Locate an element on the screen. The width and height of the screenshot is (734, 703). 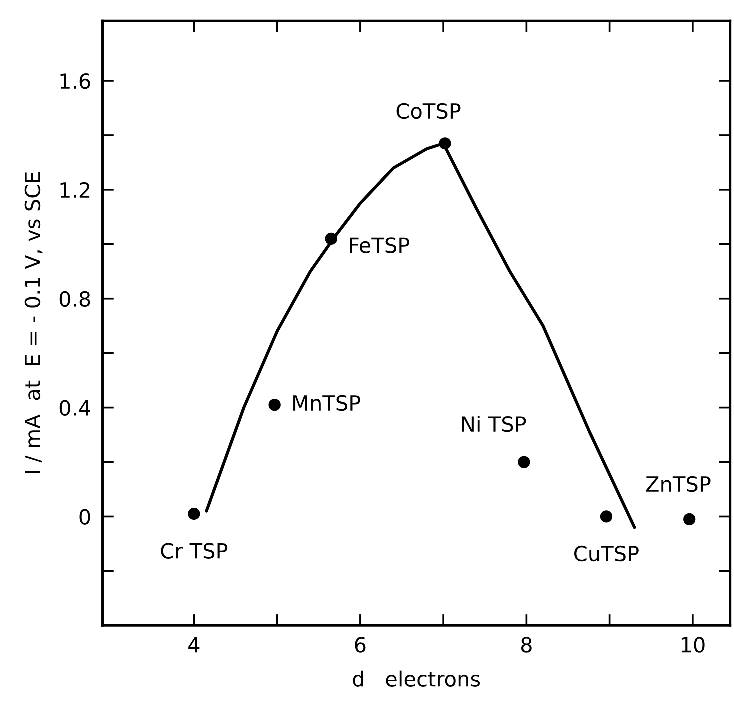
annotation: CuTSP is located at coordinates (606, 554).